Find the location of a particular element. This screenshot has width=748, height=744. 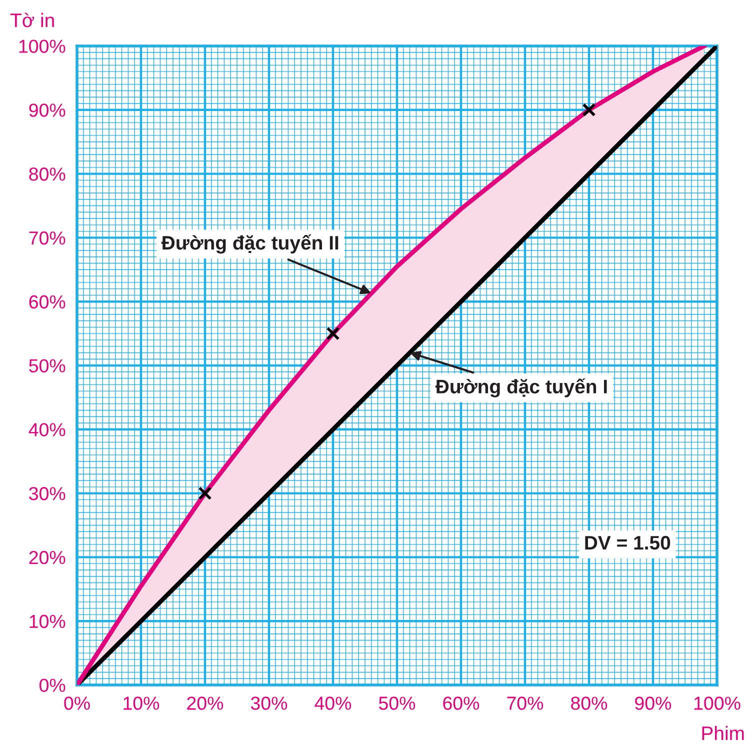

y-tick-label: 50% is located at coordinates (47, 365).